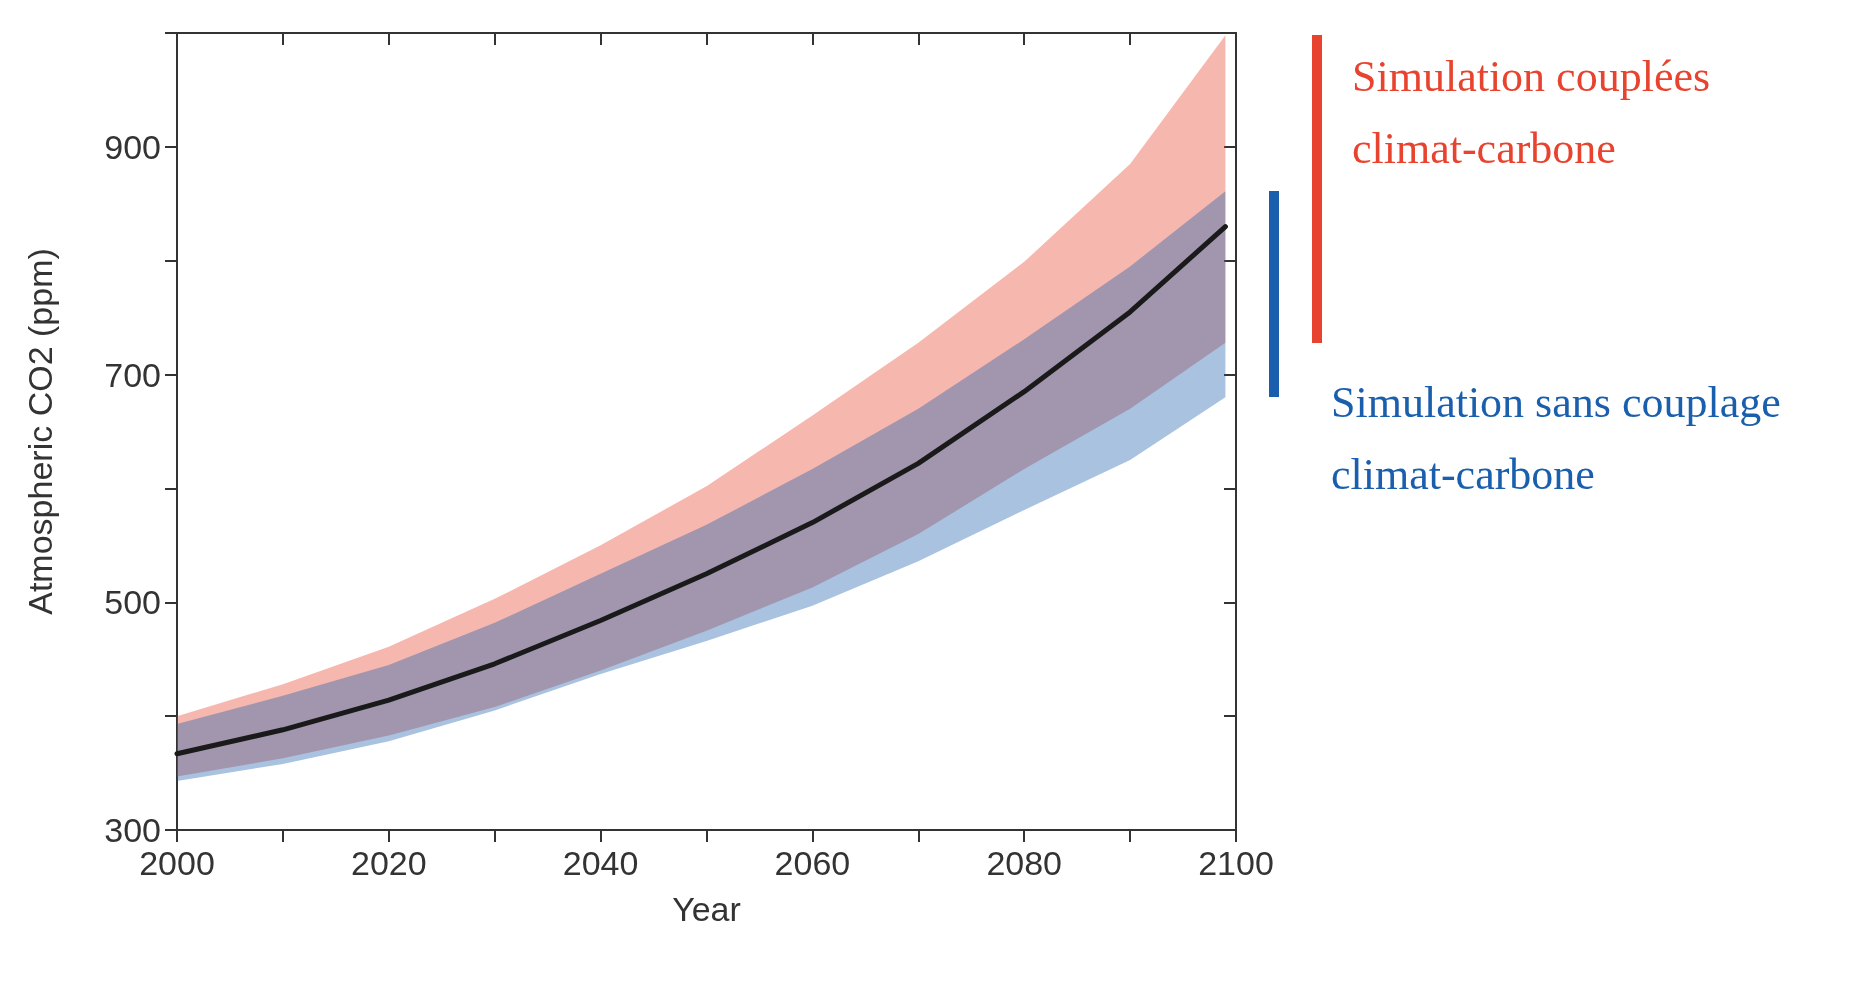 This screenshot has width=1858, height=988. I want to click on x-tick-label: 2060, so click(812, 863).